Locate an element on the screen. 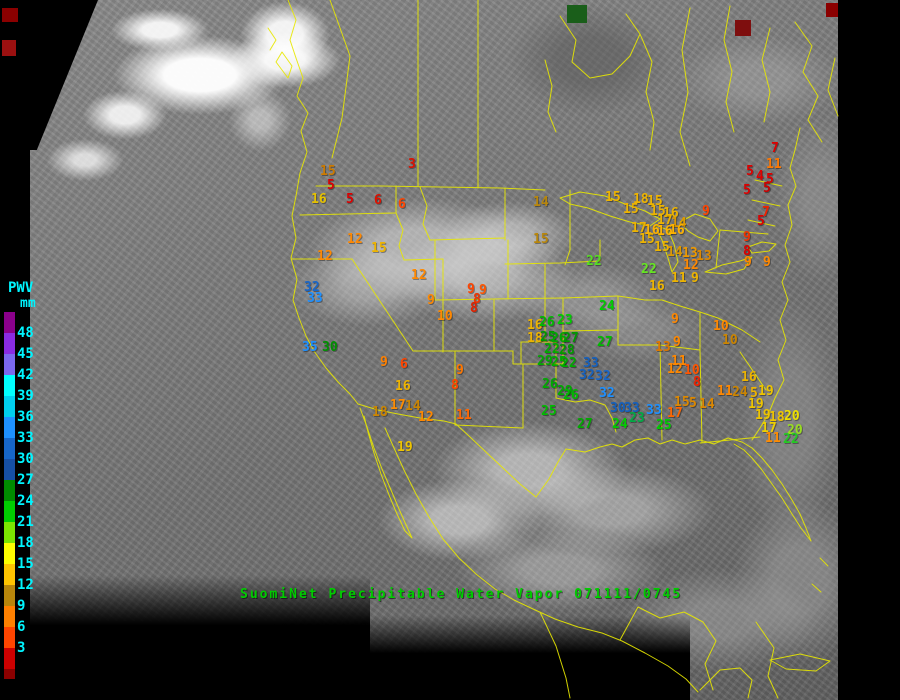 This screenshot has height=700, width=900. legend-value-label: 45 is located at coordinates (25, 354).